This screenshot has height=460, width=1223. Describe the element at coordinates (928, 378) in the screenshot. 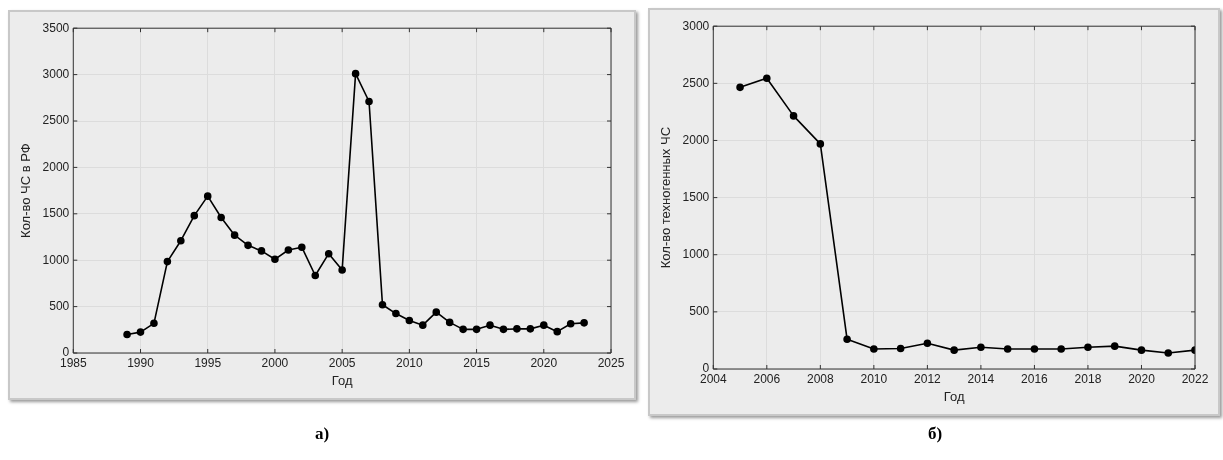

I see `x-tick-label: 2012` at that location.